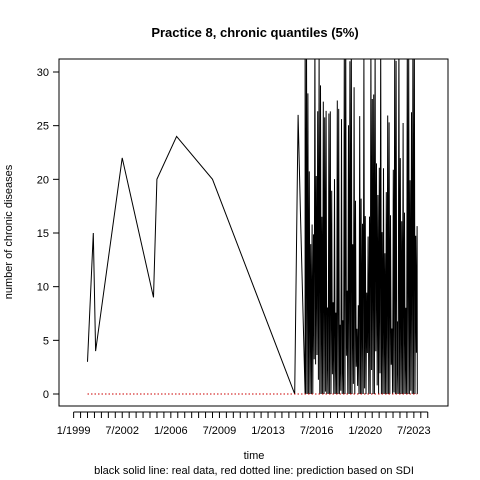  I want to click on y-tick-label: 5, so click(46, 341).